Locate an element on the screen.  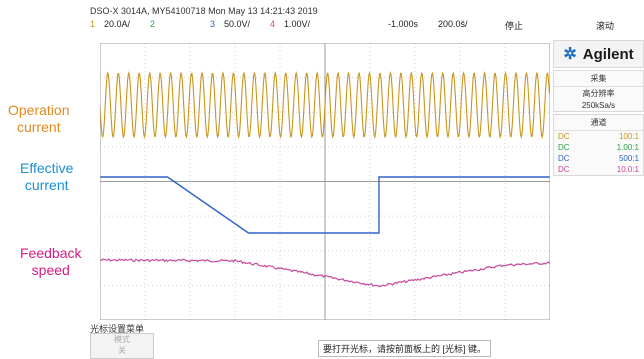
channels-title: 通道 is located at coordinates (598, 123).